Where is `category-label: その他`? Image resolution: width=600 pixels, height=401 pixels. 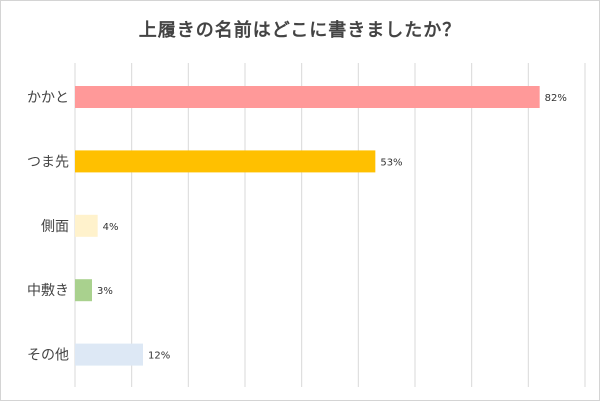
category-label: その他 is located at coordinates (48, 356).